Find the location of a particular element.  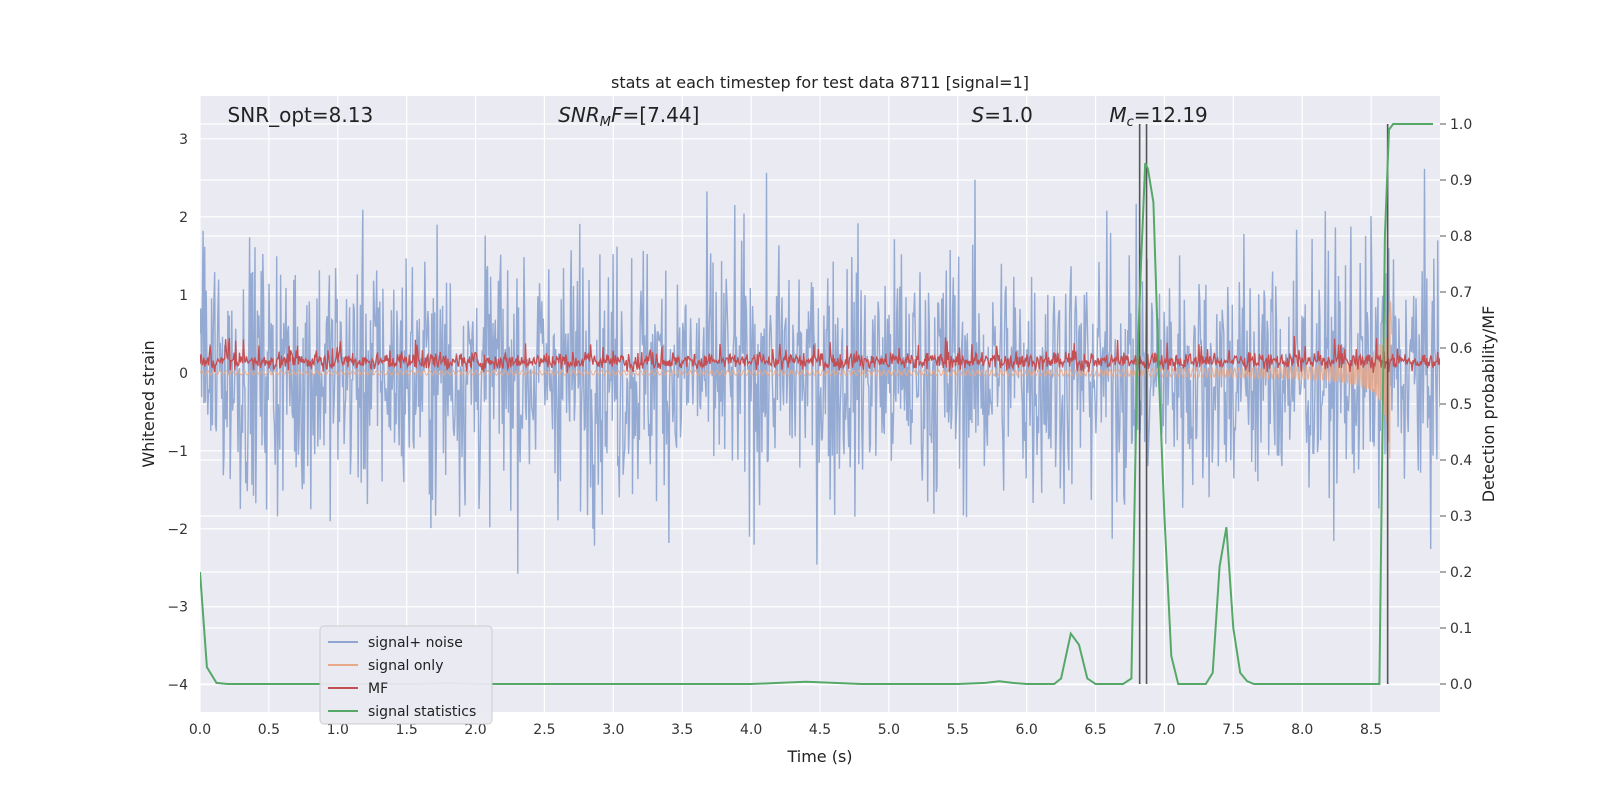

x-tick-label: 2.0 is located at coordinates (475, 730).